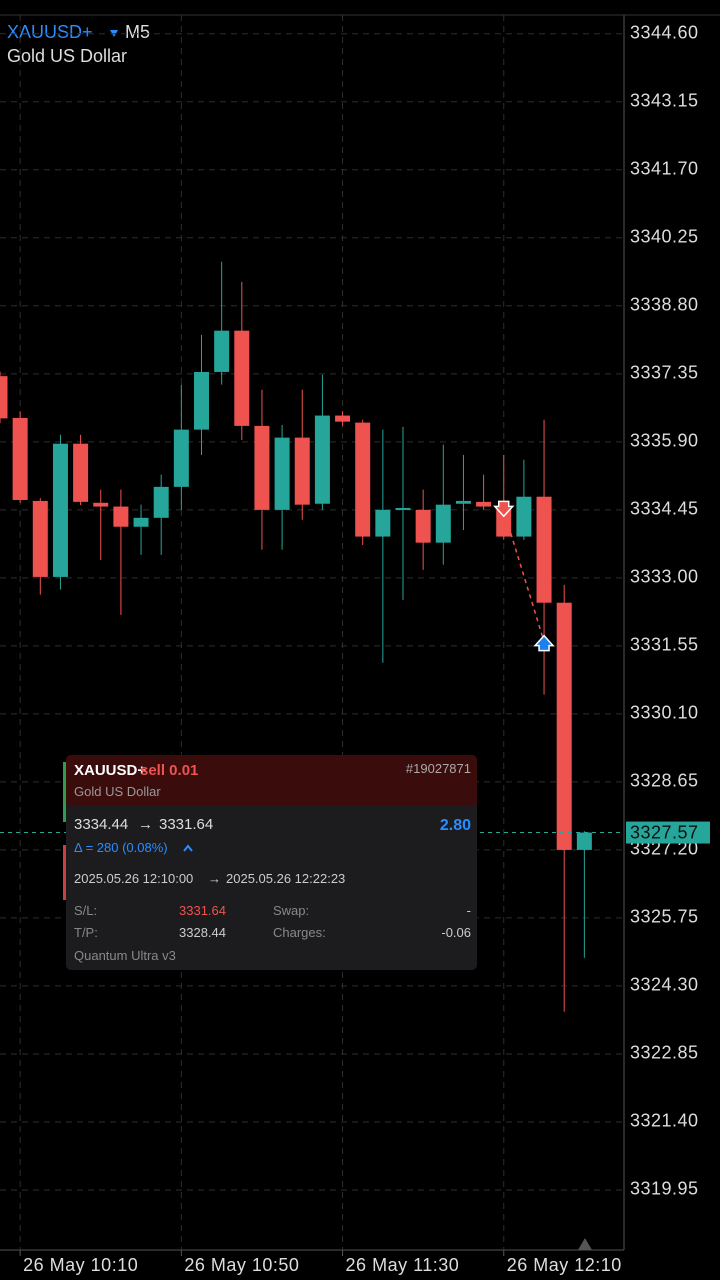 The width and height of the screenshot is (720, 1280). Describe the element at coordinates (664, 1121) in the screenshot. I see `y-tick-label: 3321.40` at that location.